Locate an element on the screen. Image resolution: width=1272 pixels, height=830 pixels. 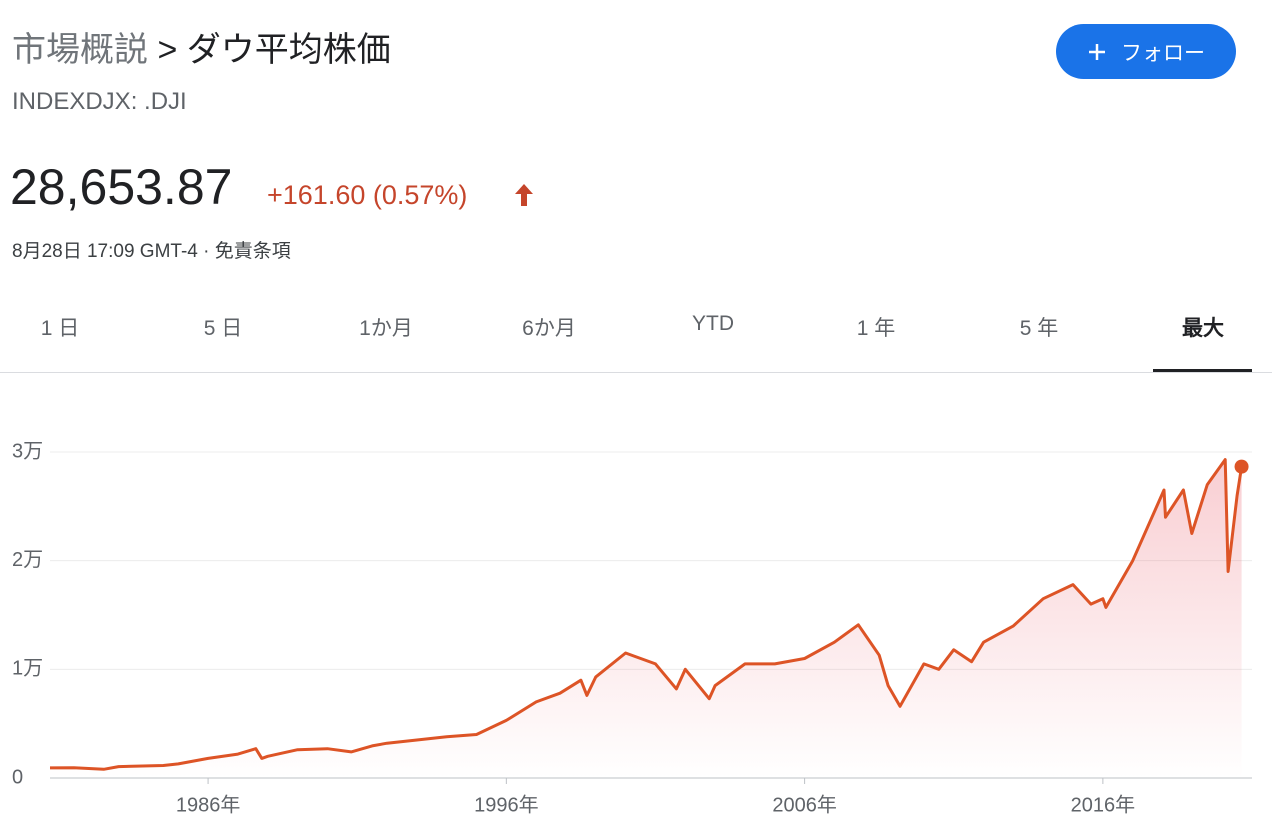
title: ダウ平均株価 is located at coordinates (288, 50).